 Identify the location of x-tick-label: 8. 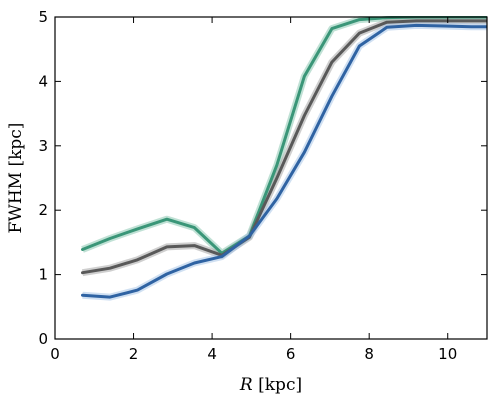
(369, 354).